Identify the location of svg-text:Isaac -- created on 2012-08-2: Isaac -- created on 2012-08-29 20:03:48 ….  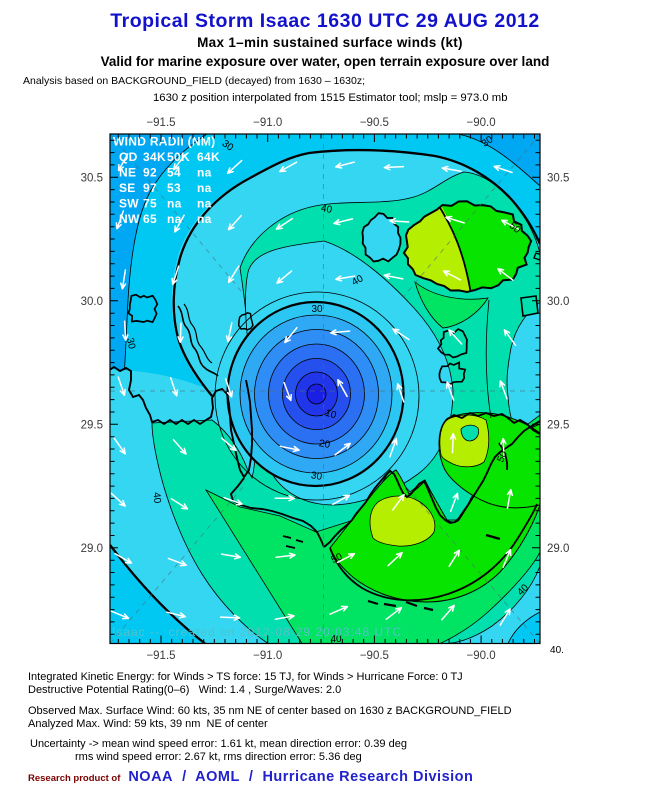
(257, 632).